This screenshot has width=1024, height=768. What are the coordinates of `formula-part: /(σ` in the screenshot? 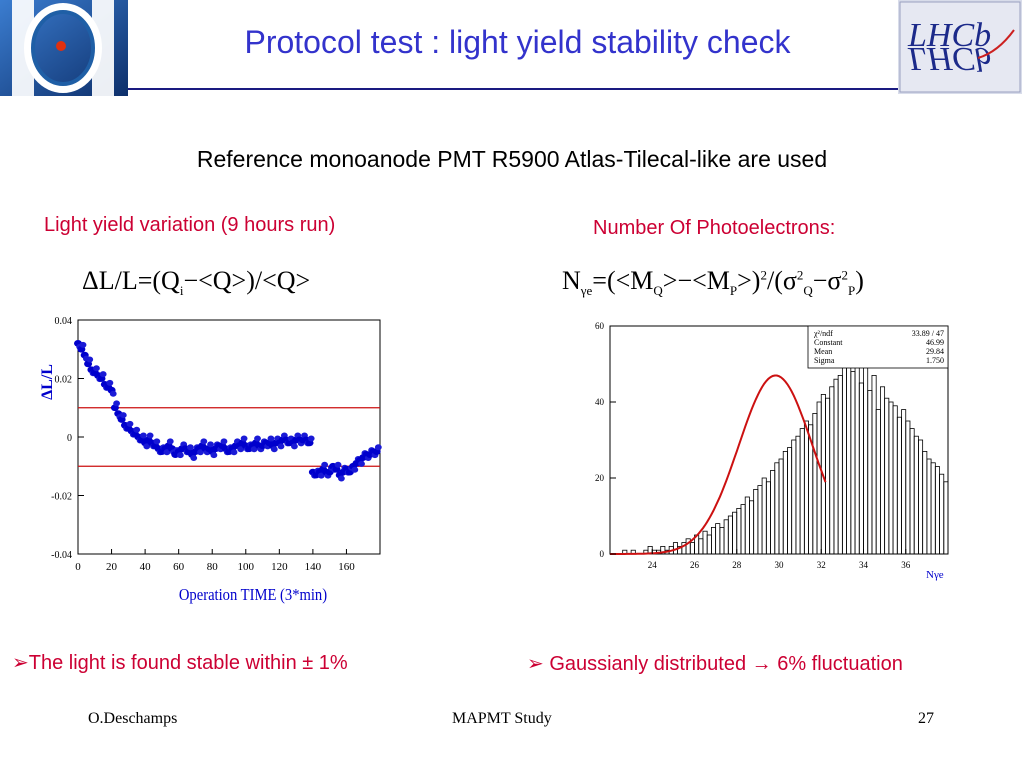 It's located at (781, 280).